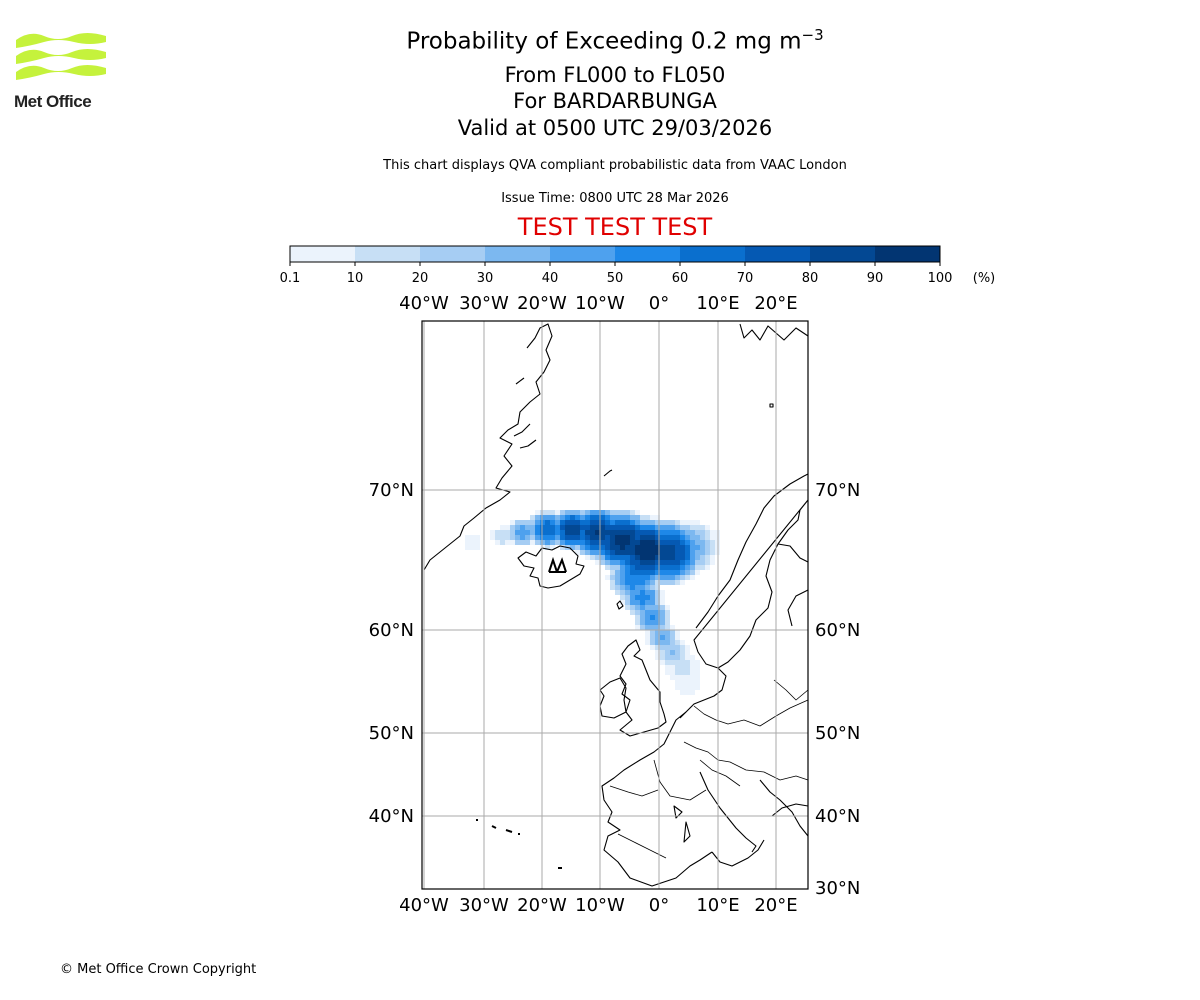  I want to click on top-longitude-label: 20°W, so click(542, 303).